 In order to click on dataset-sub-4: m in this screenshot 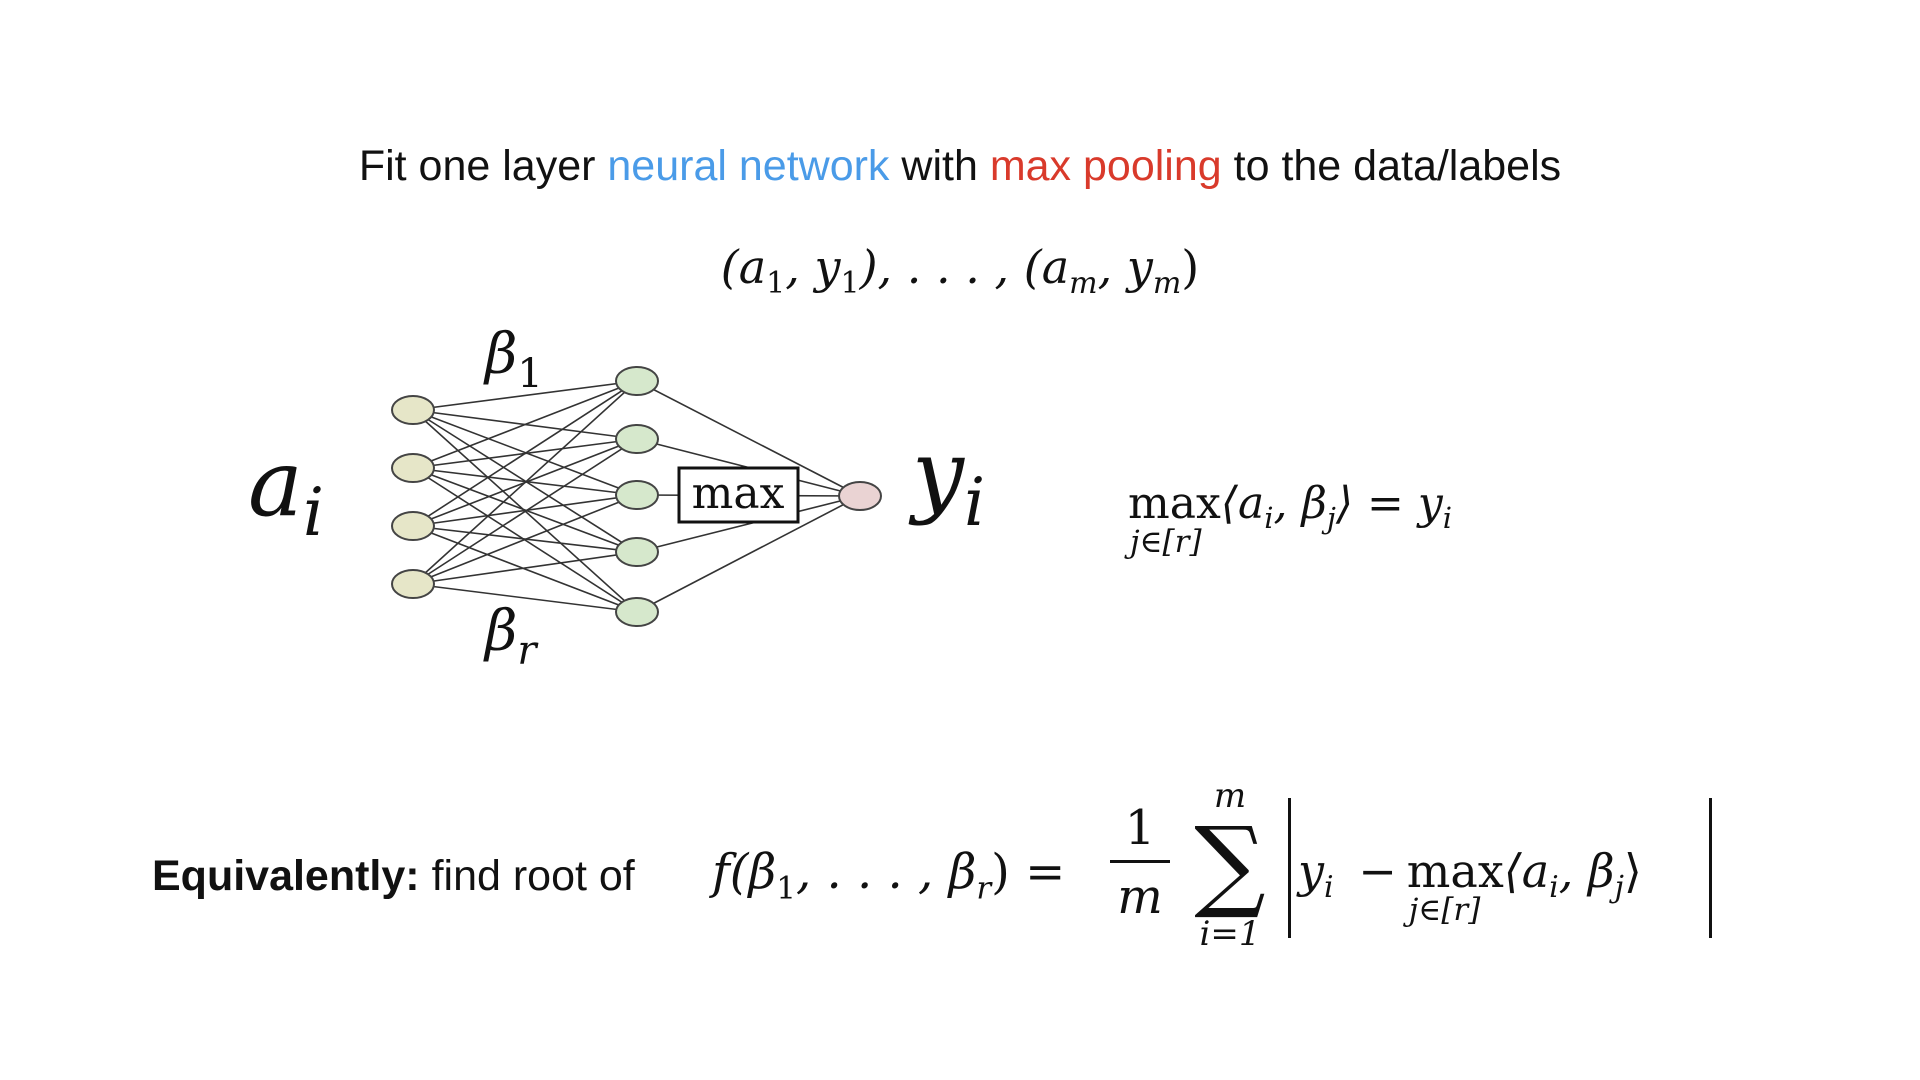, I will do `click(1167, 284)`.